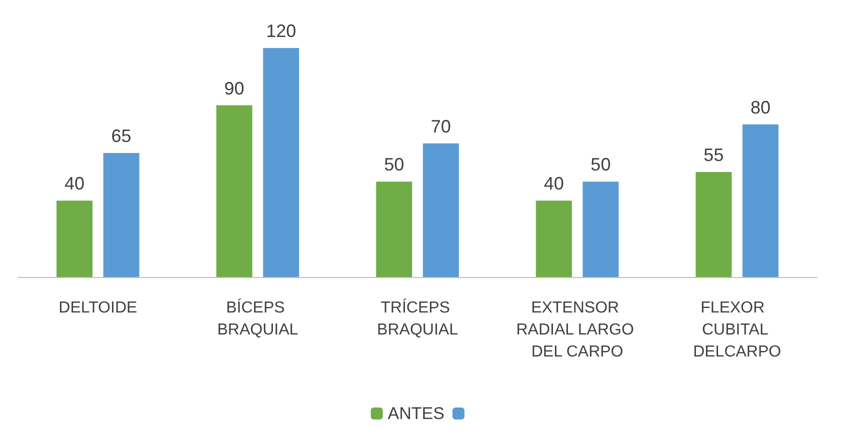  Describe the element at coordinates (281, 31) in the screenshot. I see `data-label: 120` at that location.